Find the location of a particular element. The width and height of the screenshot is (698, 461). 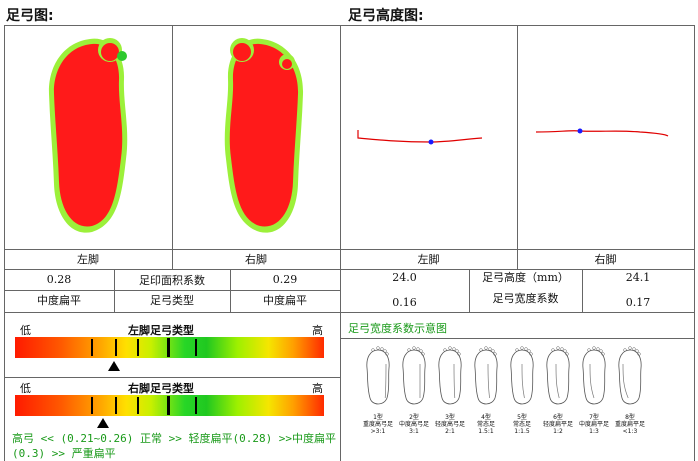

footprint-type-line3: 2:1 is located at coordinates (450, 431).